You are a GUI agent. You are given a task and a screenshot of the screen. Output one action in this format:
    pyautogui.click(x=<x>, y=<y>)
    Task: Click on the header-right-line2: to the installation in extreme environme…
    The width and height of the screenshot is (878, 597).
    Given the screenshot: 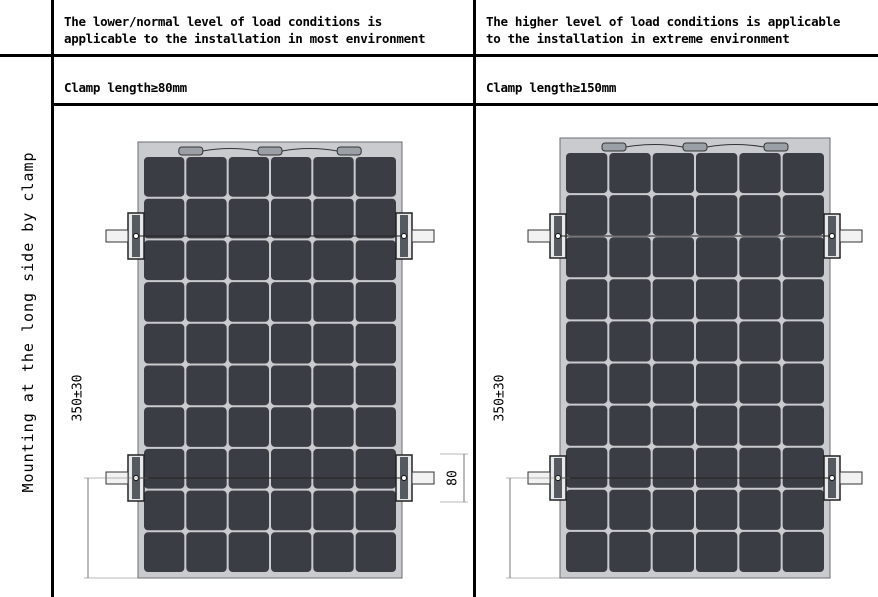 What is the action you would take?
    pyautogui.click(x=638, y=38)
    